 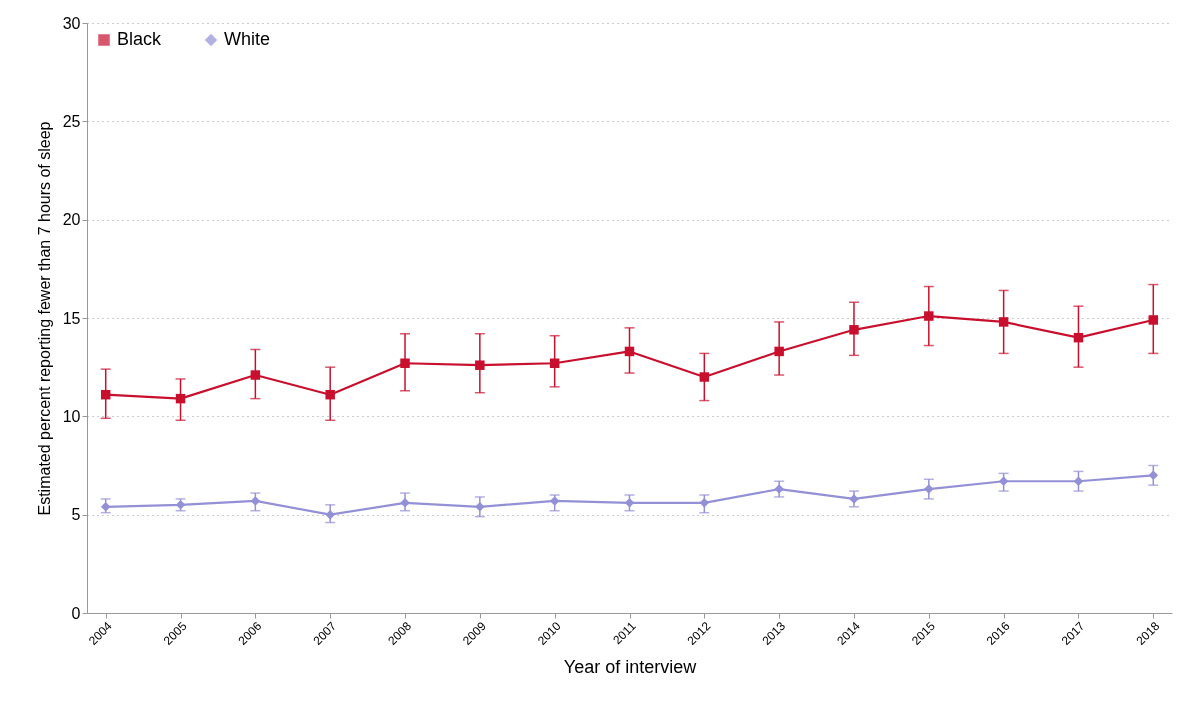 I want to click on y-tick-label: 15, so click(x=71, y=318).